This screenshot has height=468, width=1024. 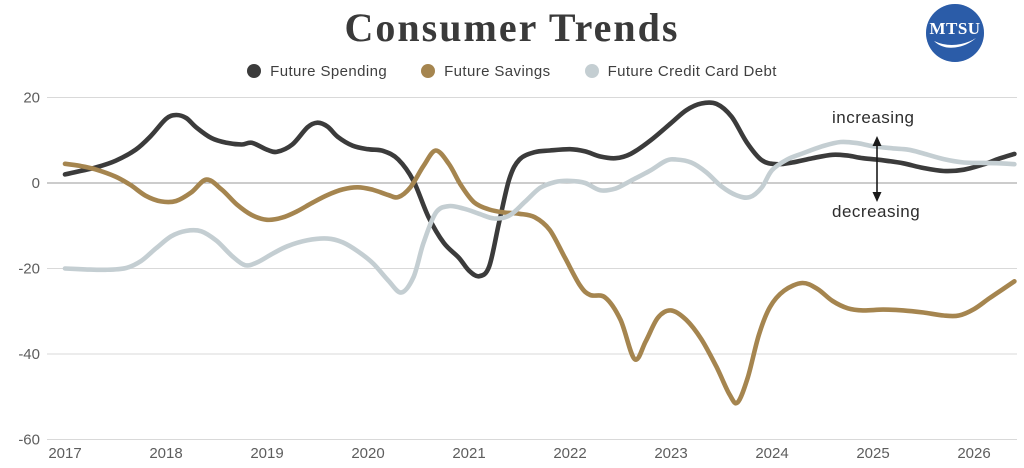 I want to click on legend-label: Future Spending, so click(x=329, y=71).